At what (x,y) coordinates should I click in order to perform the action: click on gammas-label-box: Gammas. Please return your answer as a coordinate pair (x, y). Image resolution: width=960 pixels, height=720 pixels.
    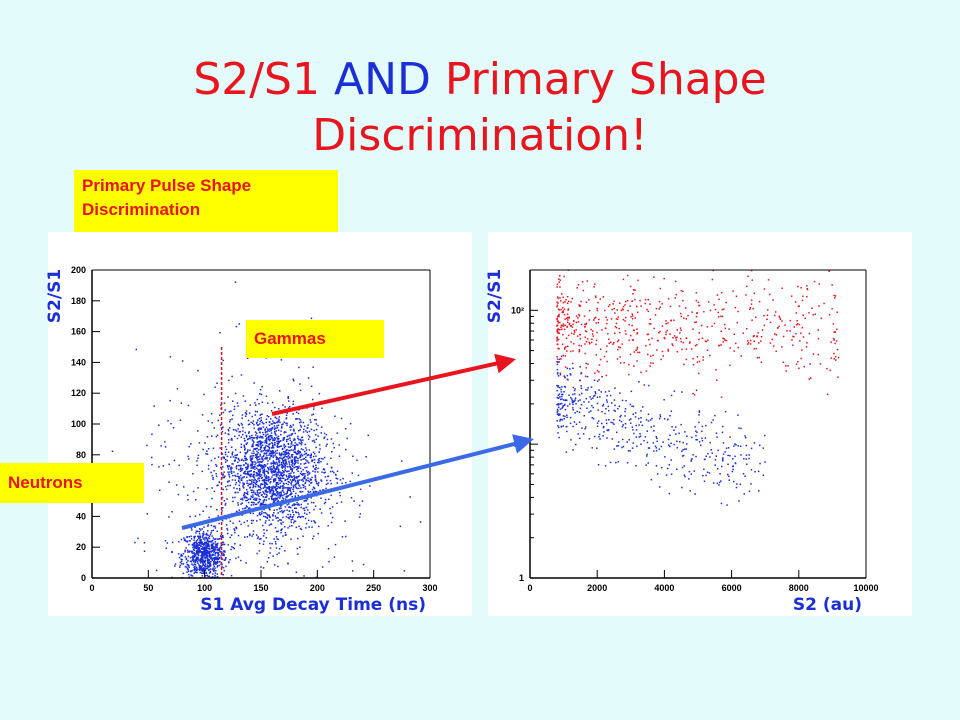
    Looking at the image, I should click on (315, 339).